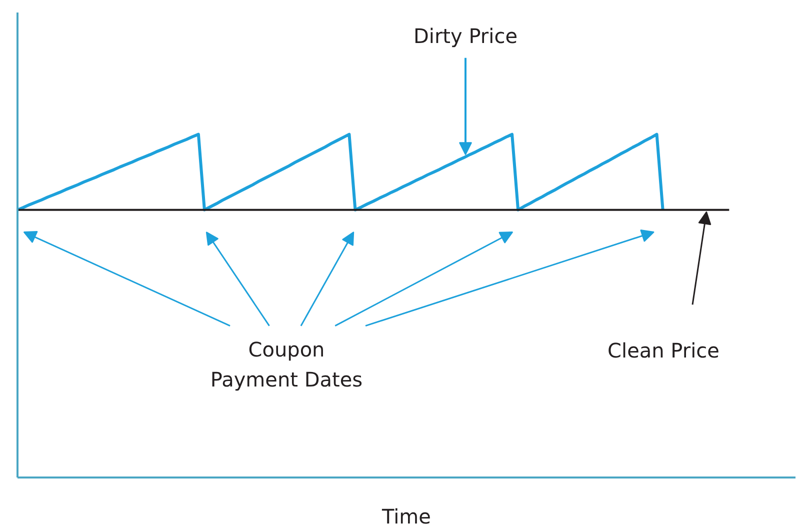 This screenshot has height=531, width=808. What do you see at coordinates (466, 36) in the screenshot?
I see `text: Dirty Price` at bounding box center [466, 36].